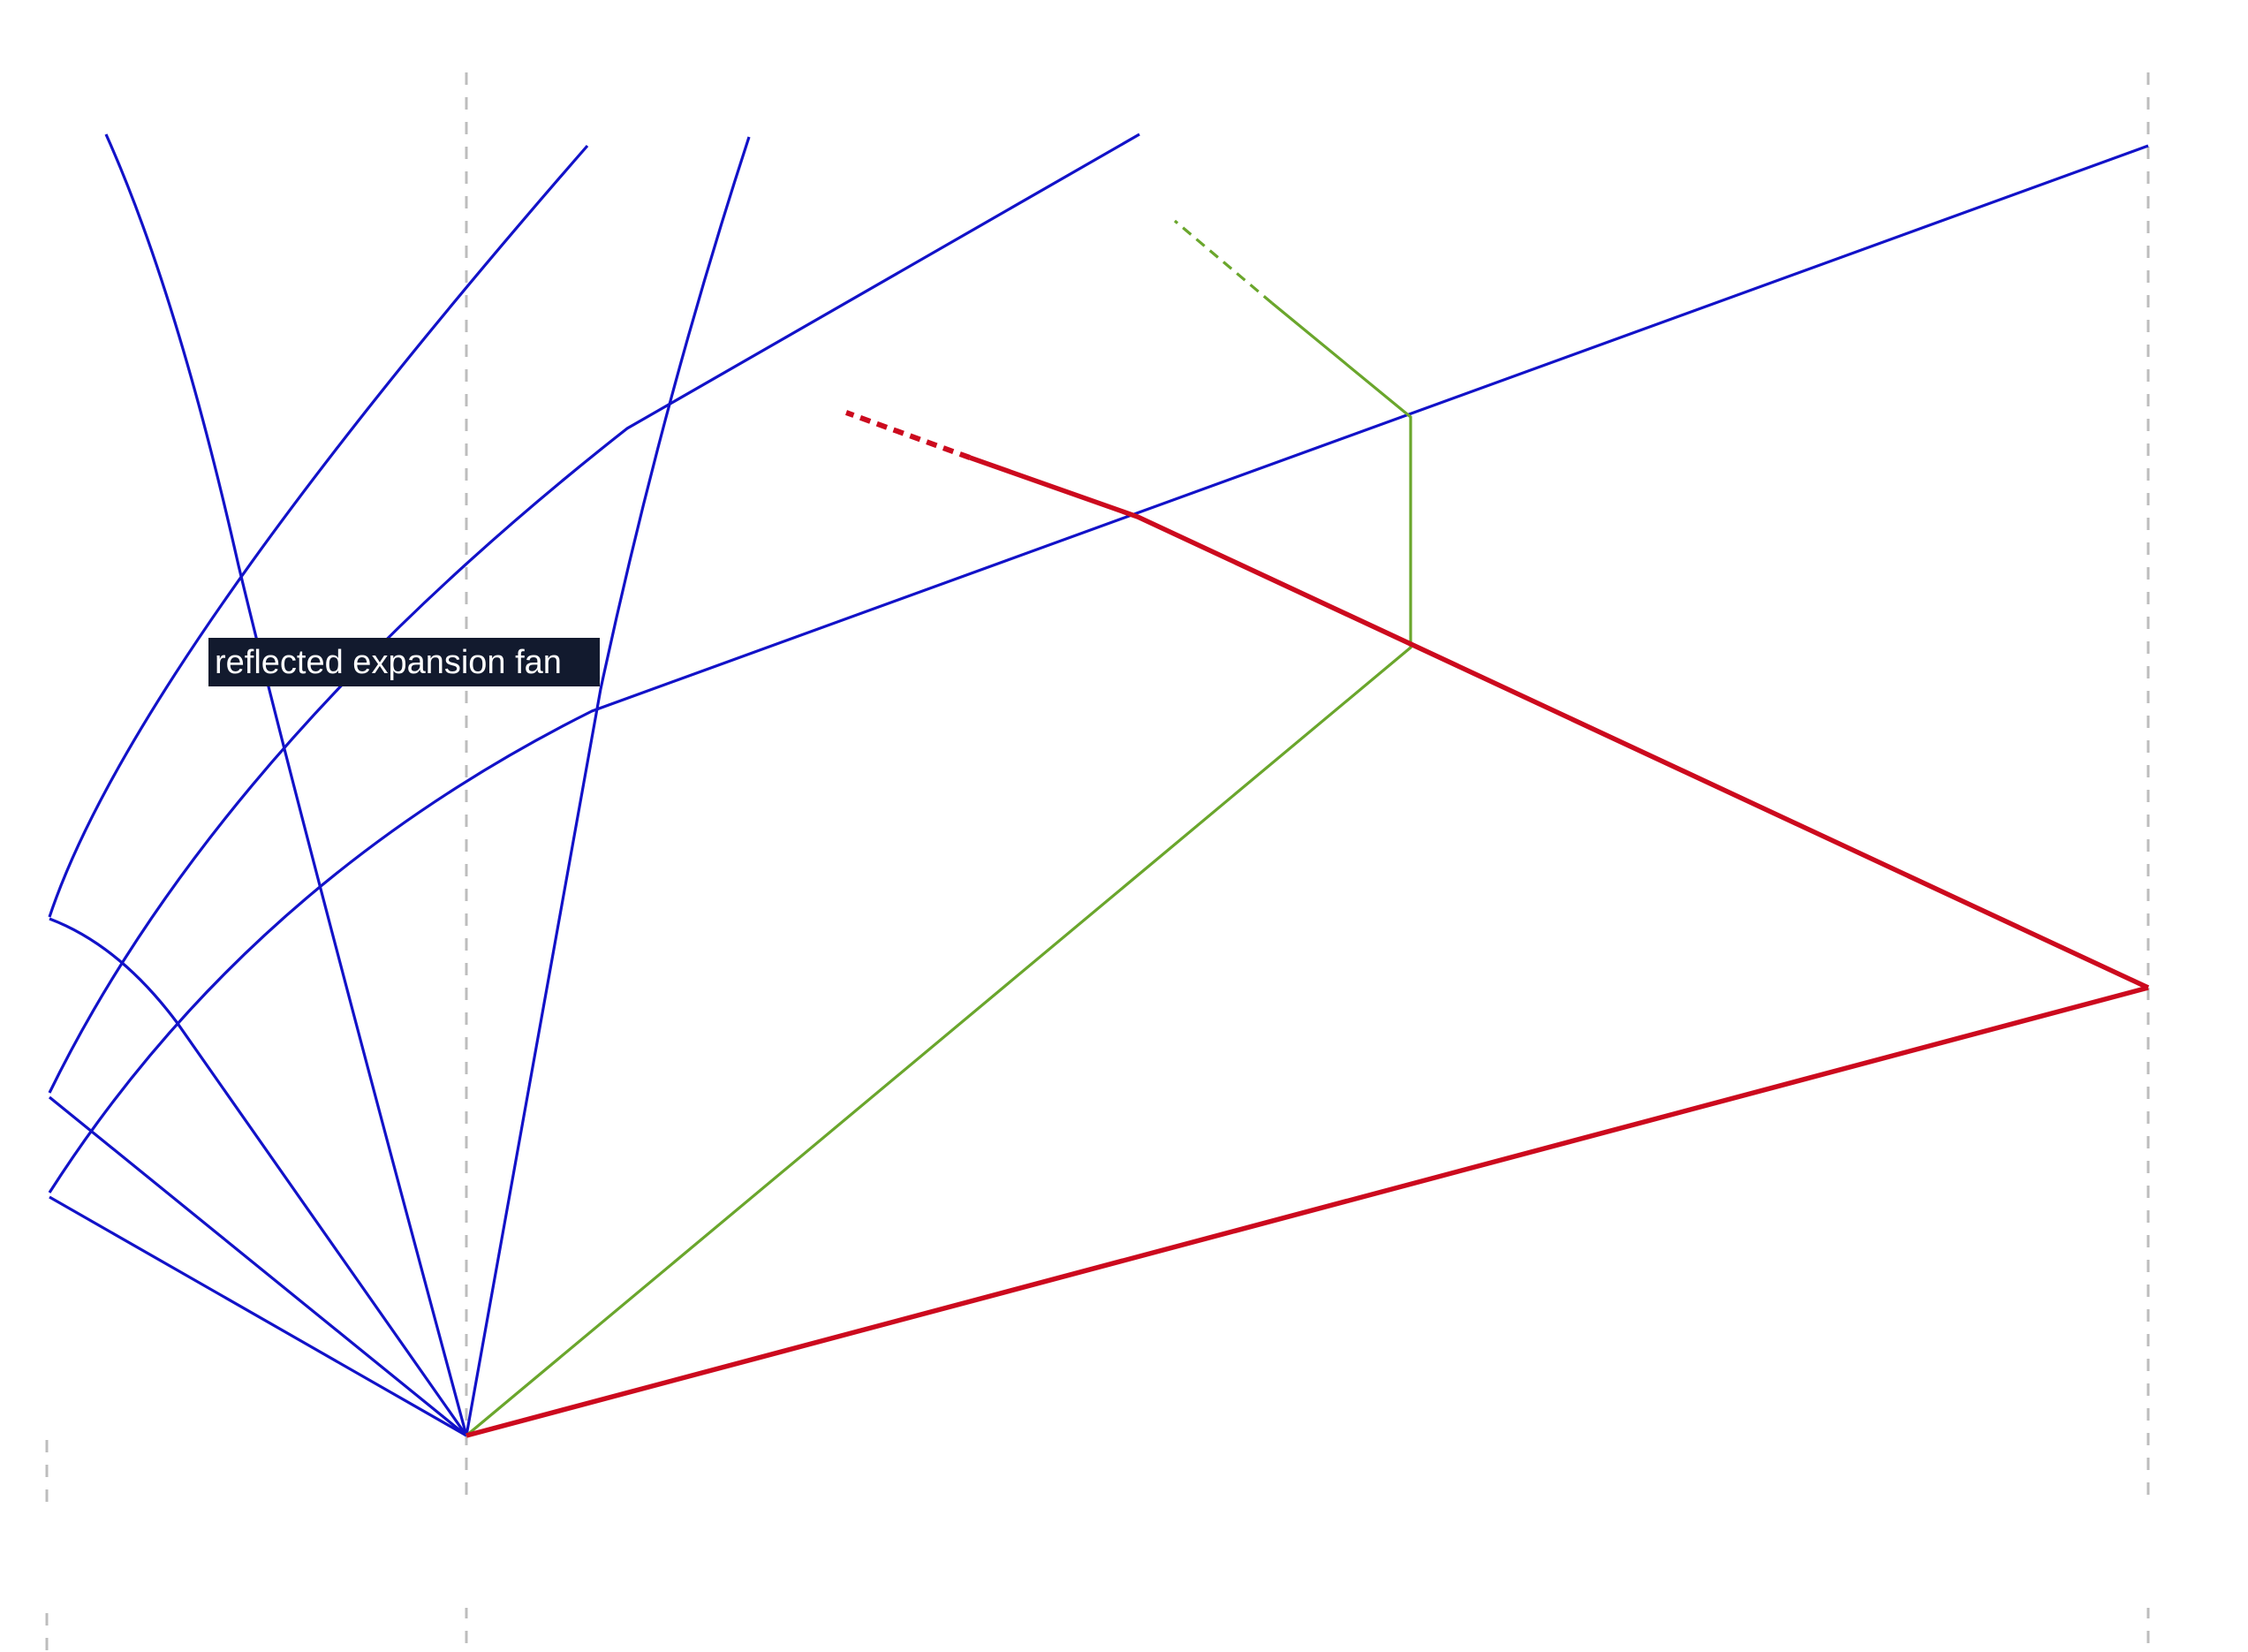  I want to click on contact-line-dashed, so click(1223, 262).